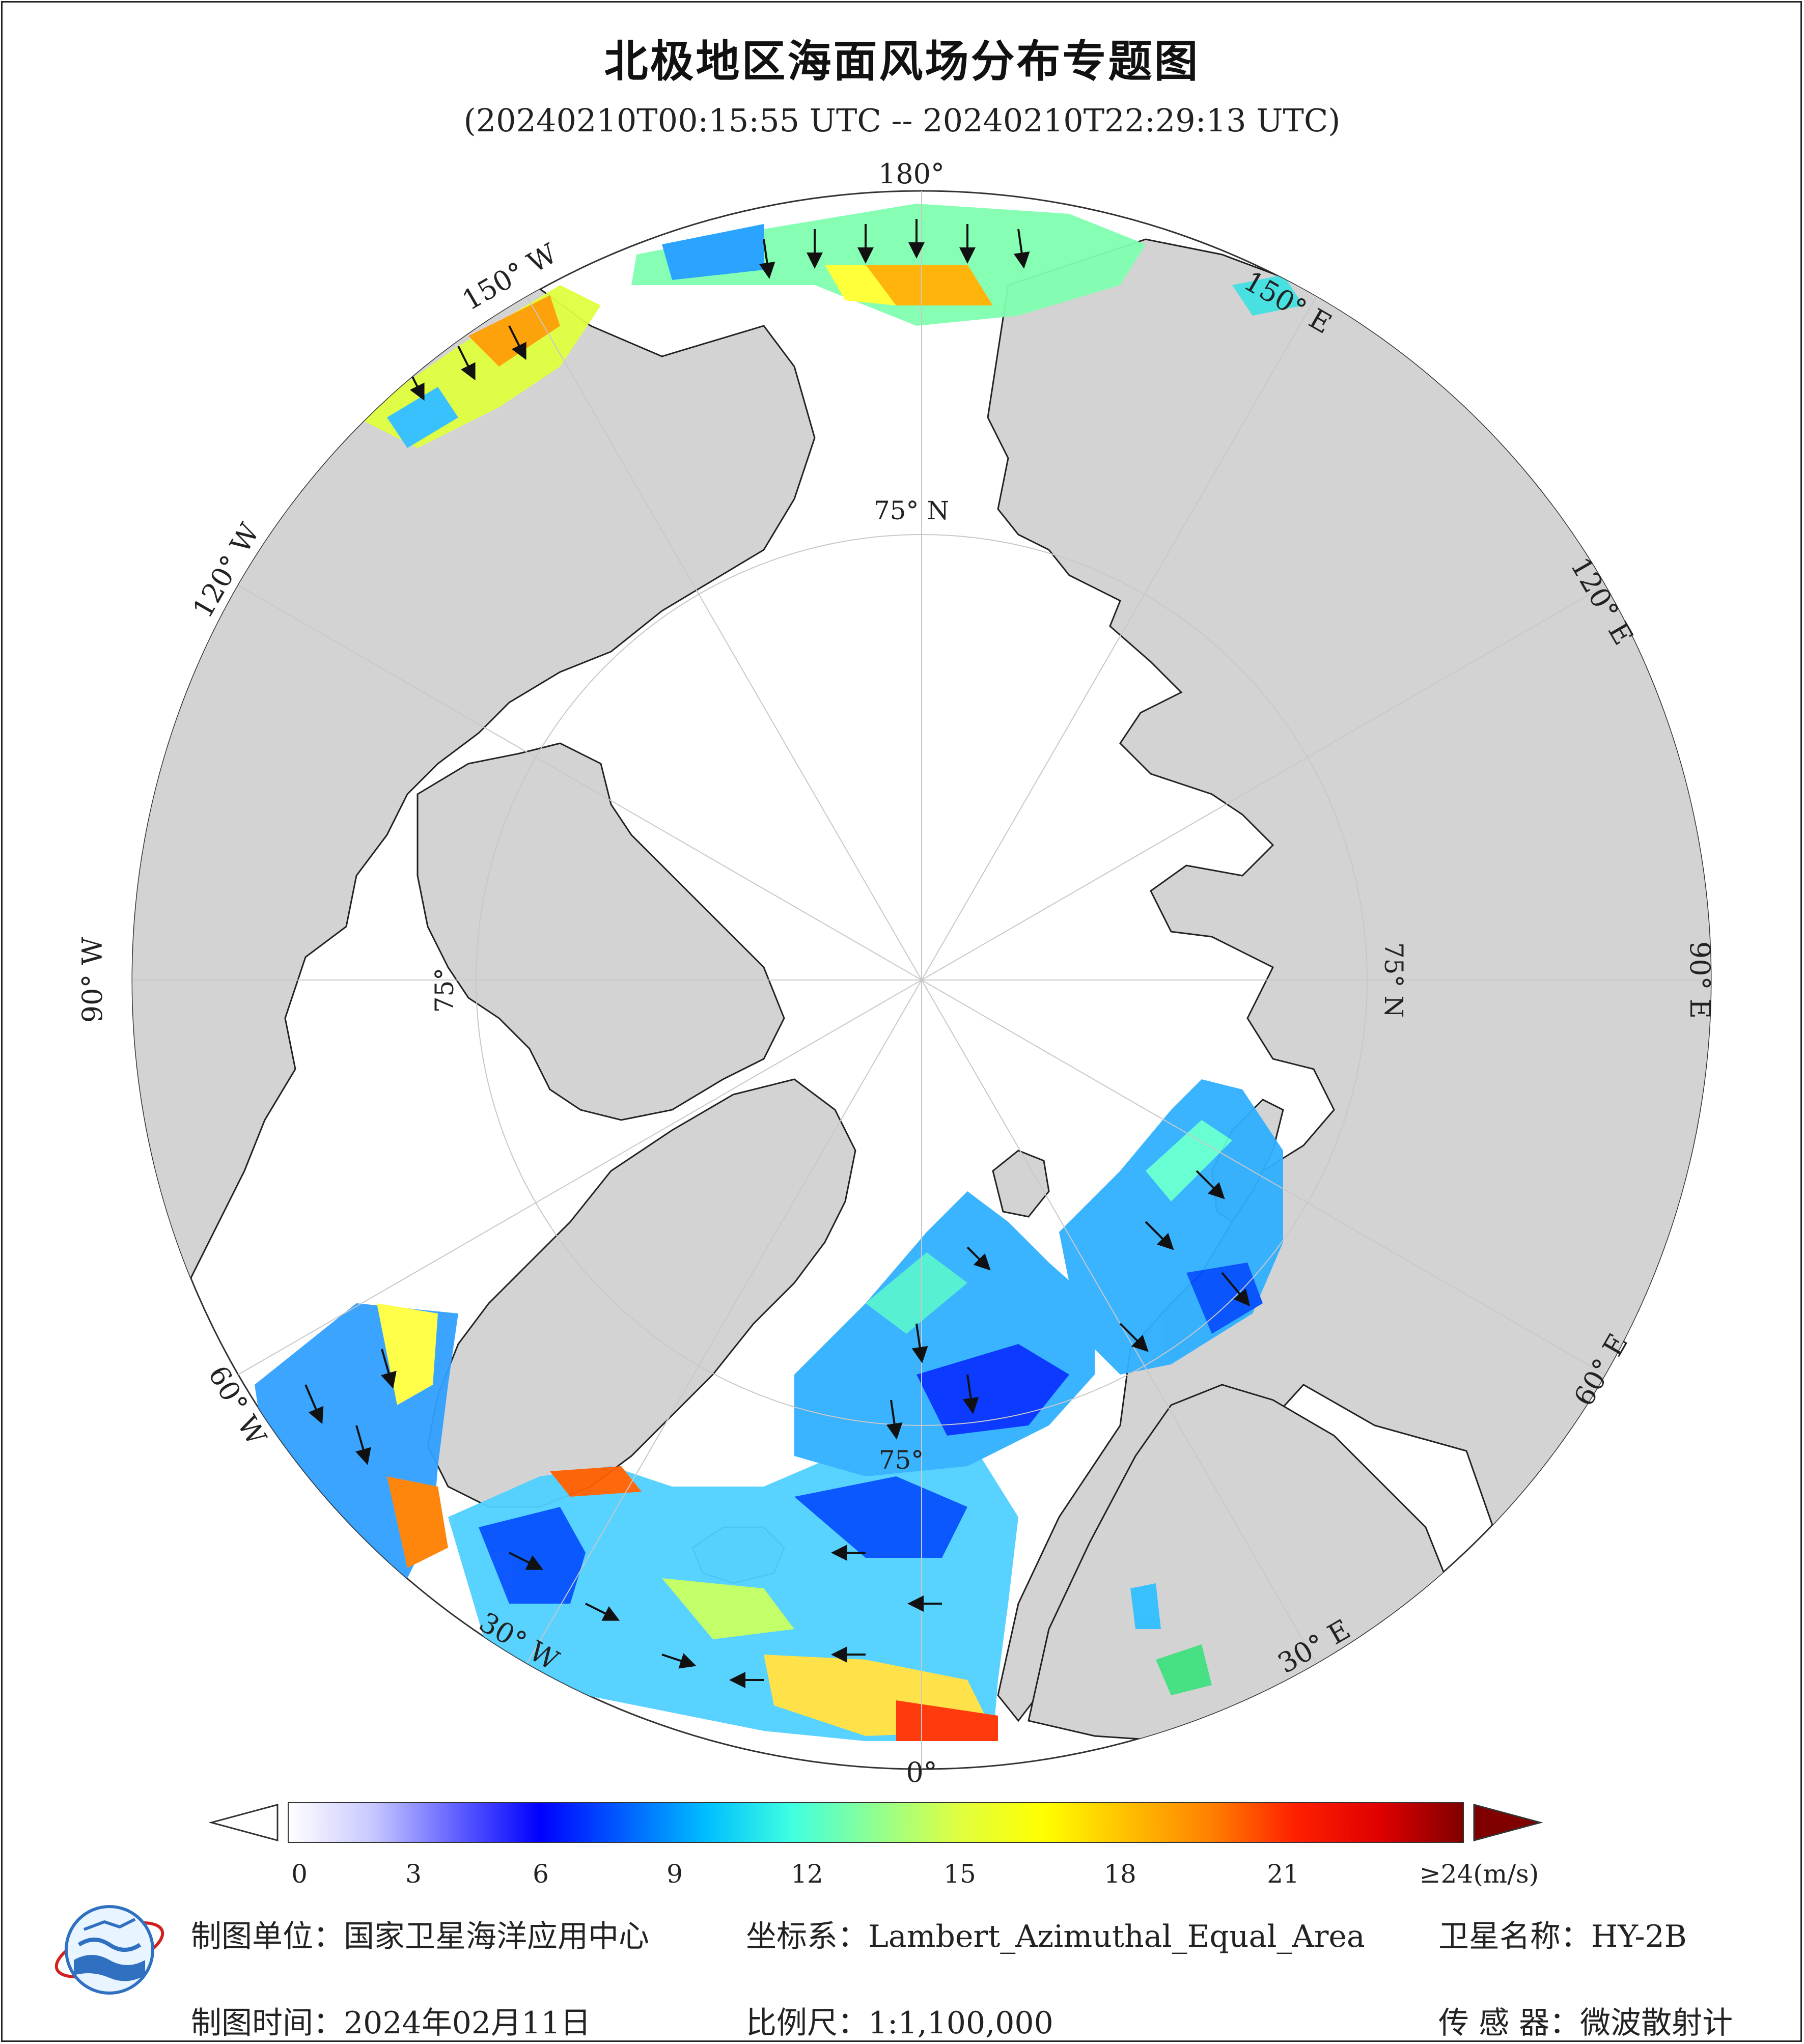 The width and height of the screenshot is (1804, 2044). I want to click on lat-label-top: 75° N, so click(911, 510).